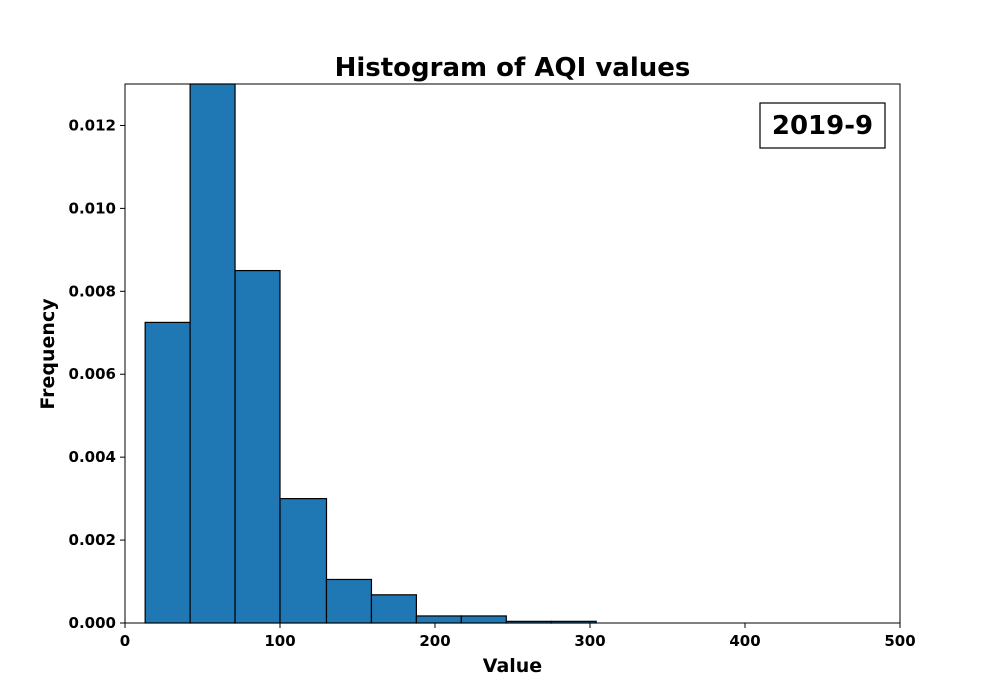  What do you see at coordinates (518, 636) in the screenshot?
I see `x-axis-ticks: 0 100 200 300 400 500` at bounding box center [518, 636].